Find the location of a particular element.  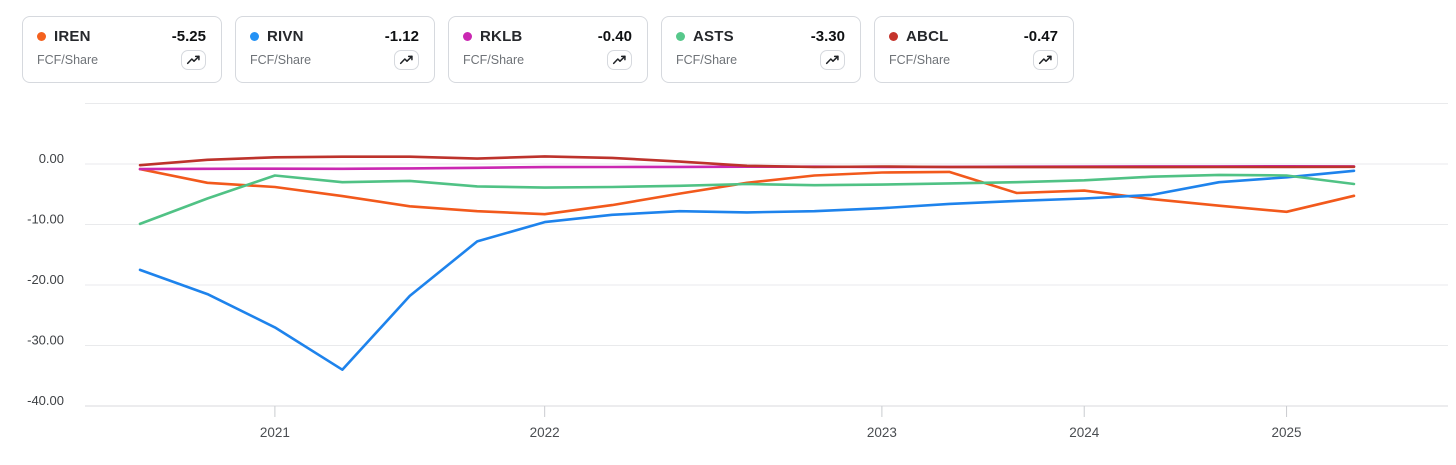

y-axis-label: -40.00 is located at coordinates (45, 400).